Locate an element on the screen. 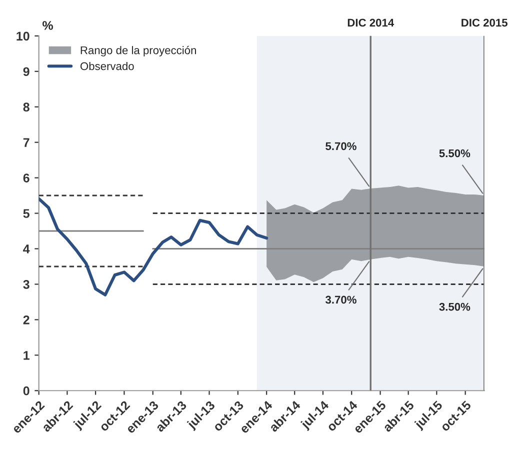  line-series is located at coordinates (153, 246).